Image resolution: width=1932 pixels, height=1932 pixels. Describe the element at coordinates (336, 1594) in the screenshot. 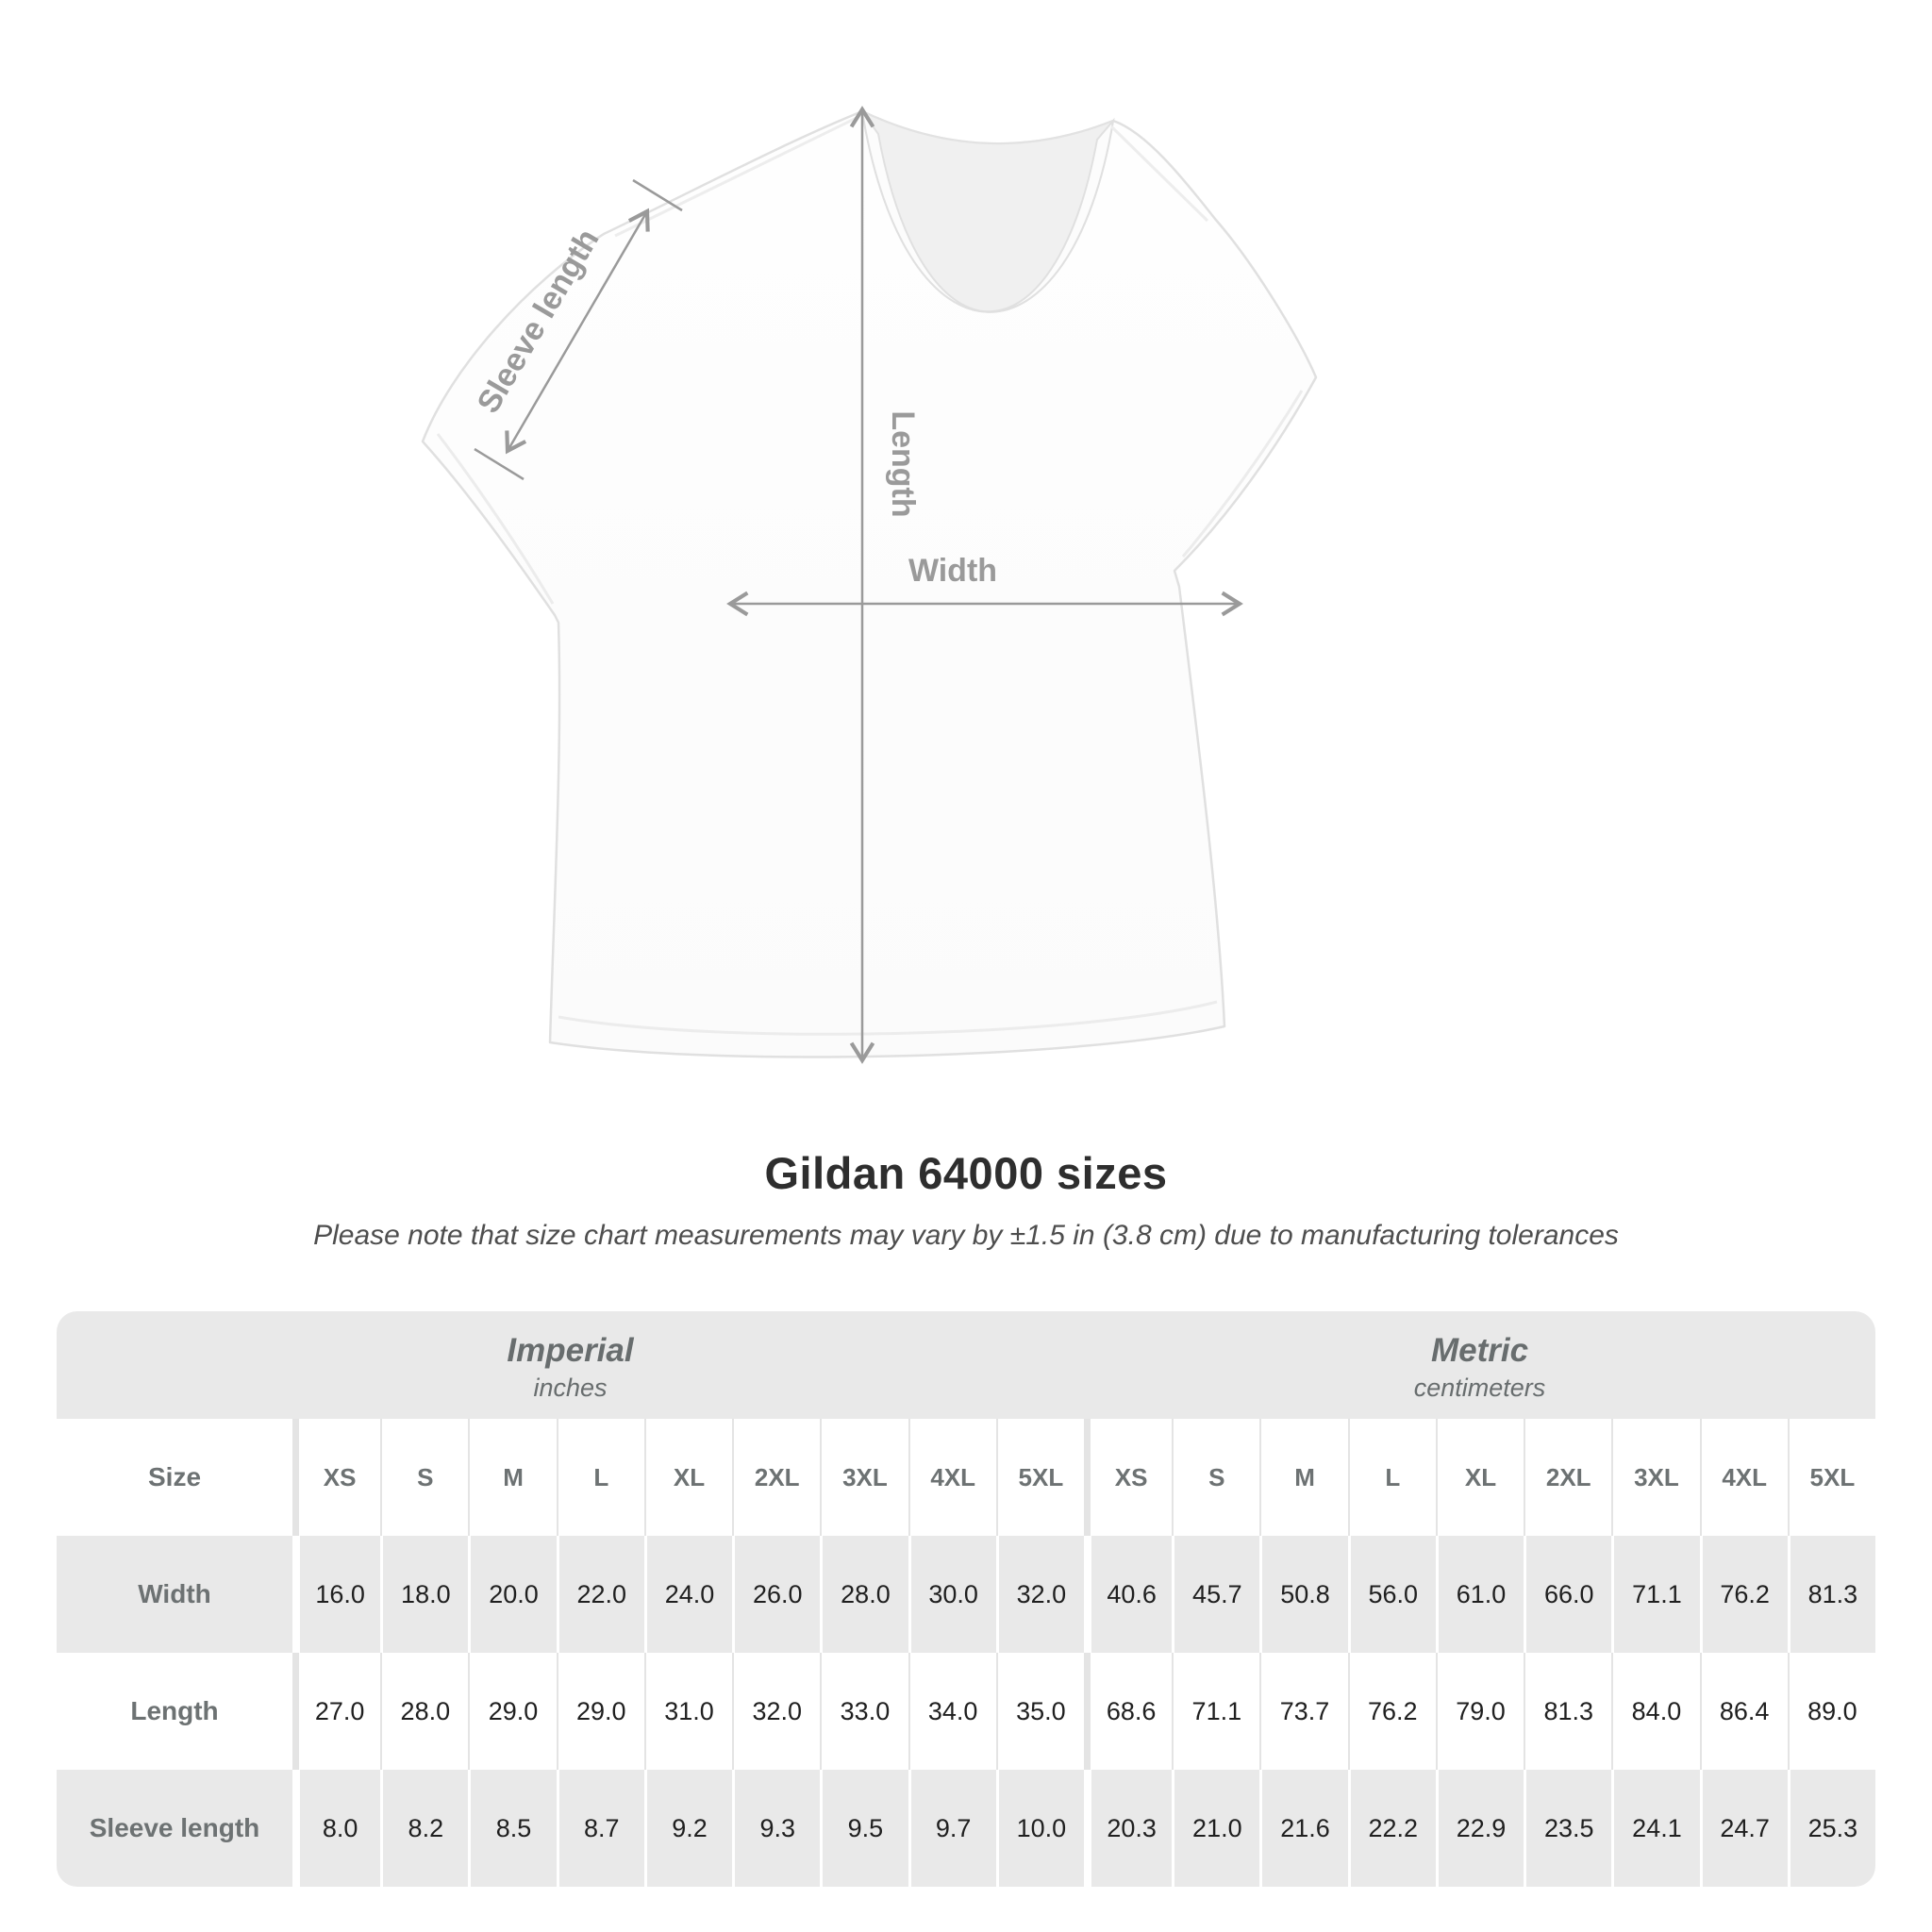

I see `table-cell: 16.0` at that location.